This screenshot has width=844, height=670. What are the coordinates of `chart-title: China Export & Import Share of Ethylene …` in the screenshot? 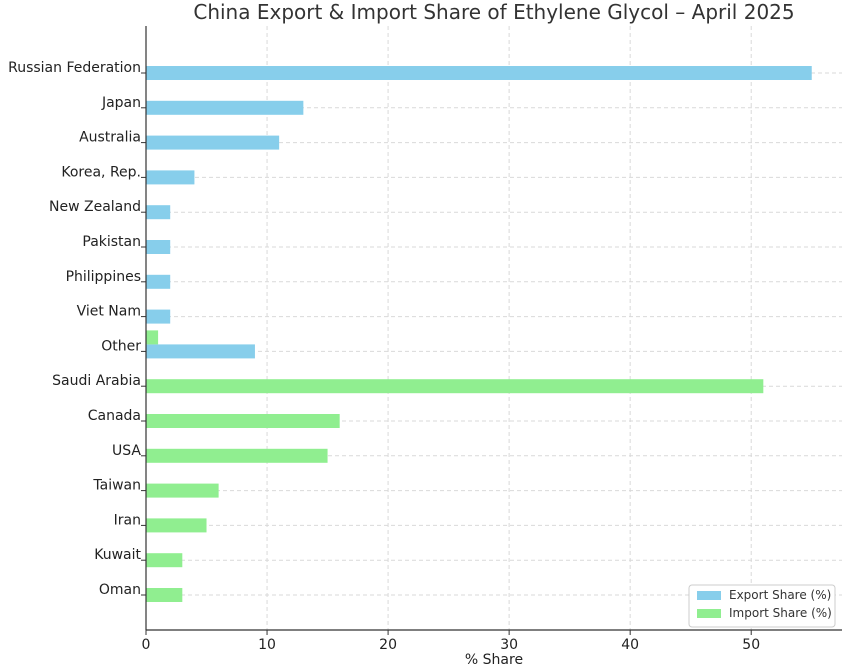 It's located at (493, 12).